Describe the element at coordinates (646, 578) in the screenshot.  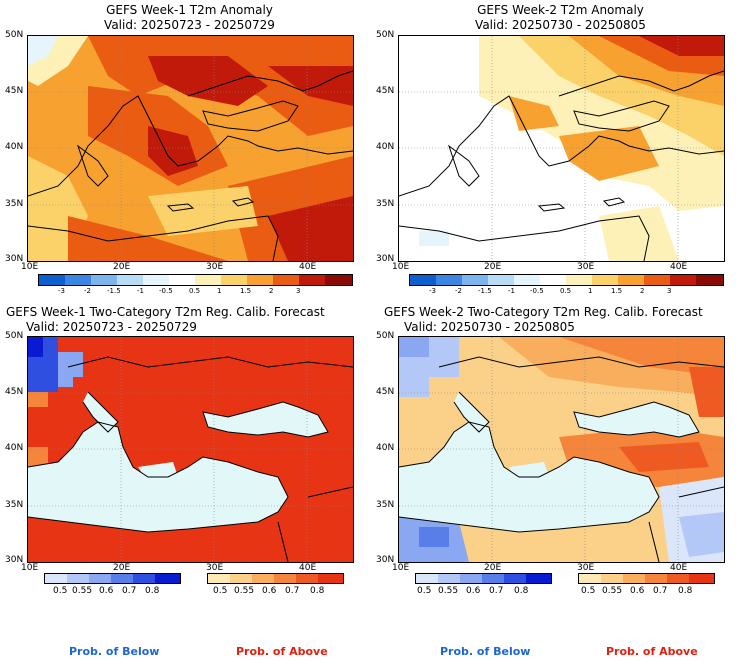
I see `panel4-above-colorbar` at that location.